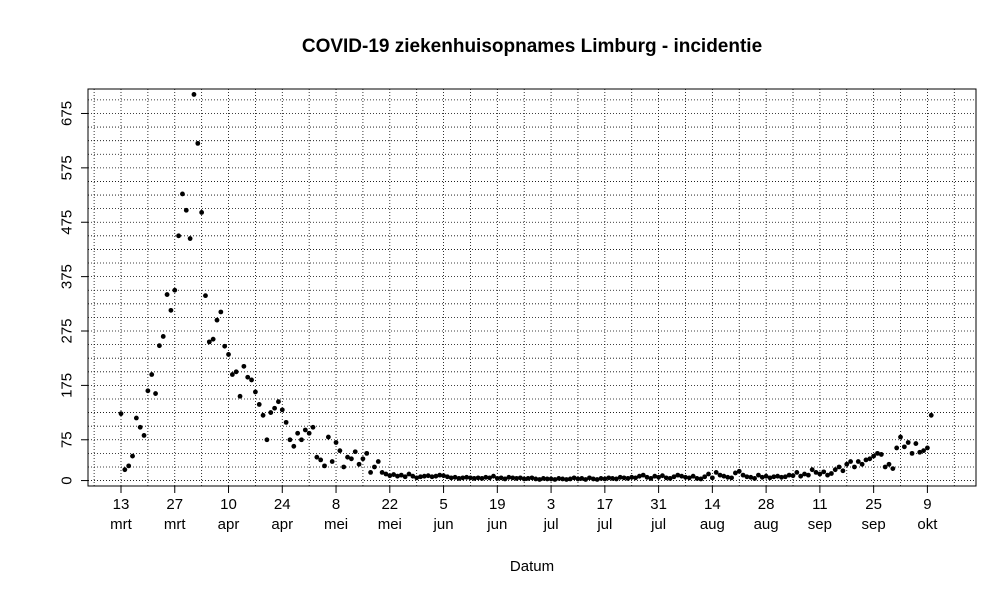 The height and width of the screenshot is (605, 1000). Describe the element at coordinates (282, 504) in the screenshot. I see `x-tick-label-day: 24` at that location.